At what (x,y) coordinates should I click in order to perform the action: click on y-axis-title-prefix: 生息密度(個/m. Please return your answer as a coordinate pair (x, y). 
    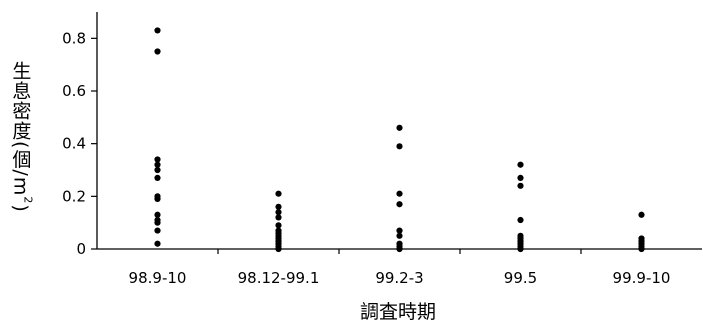
    Looking at the image, I should click on (20, 129).